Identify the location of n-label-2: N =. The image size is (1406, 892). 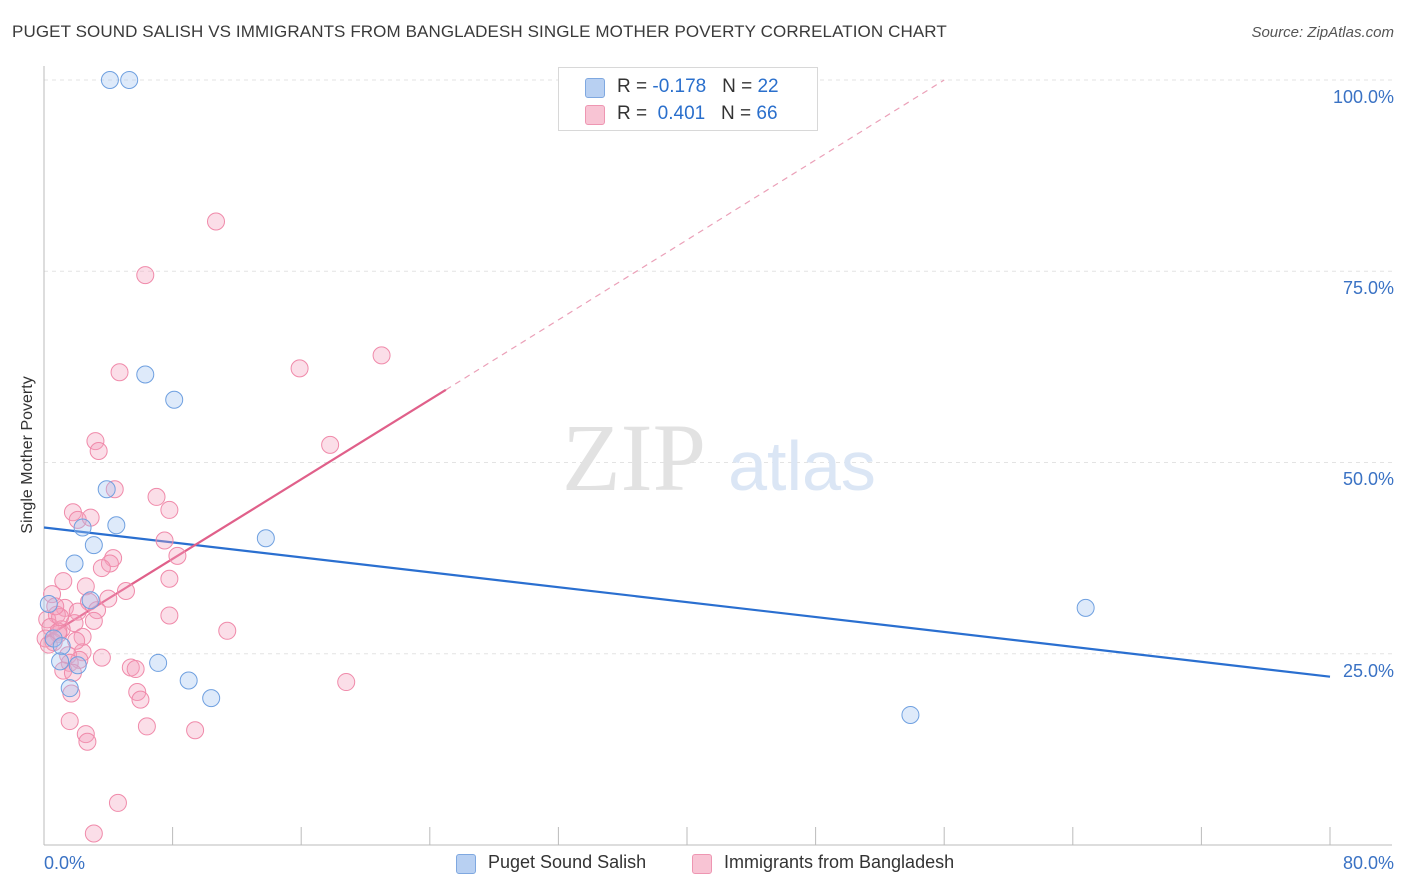
(739, 113).